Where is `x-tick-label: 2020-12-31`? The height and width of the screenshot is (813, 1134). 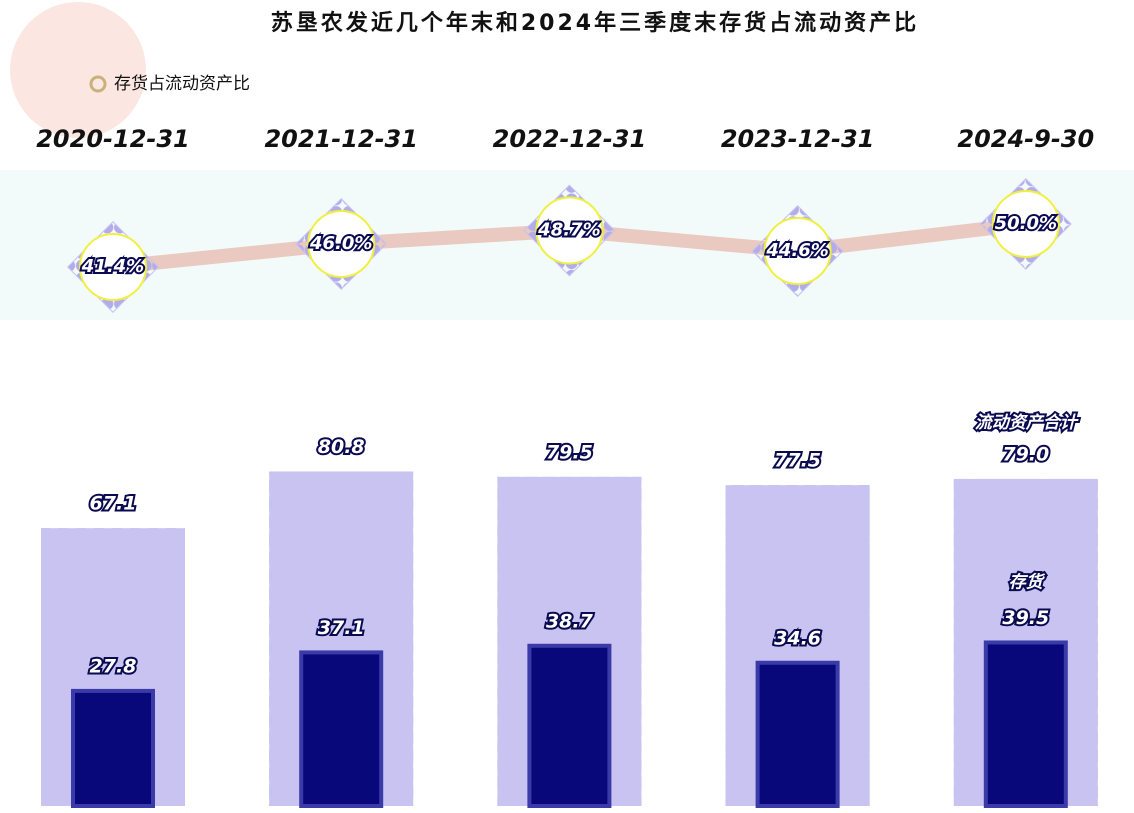
x-tick-label: 2020-12-31 is located at coordinates (113, 139).